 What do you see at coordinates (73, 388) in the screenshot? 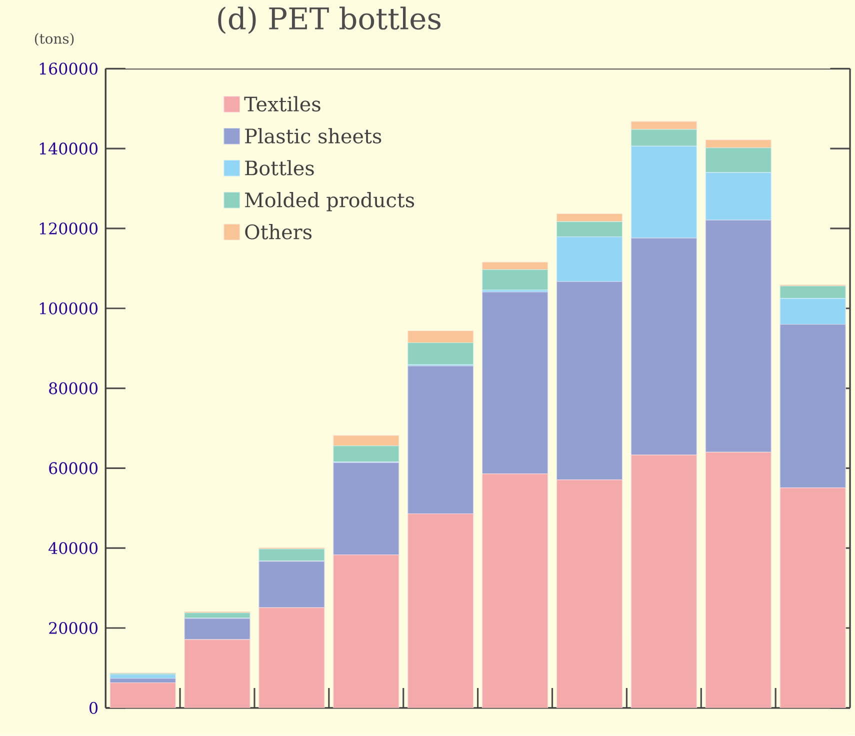
I see `y-tick-label: 80000` at bounding box center [73, 388].